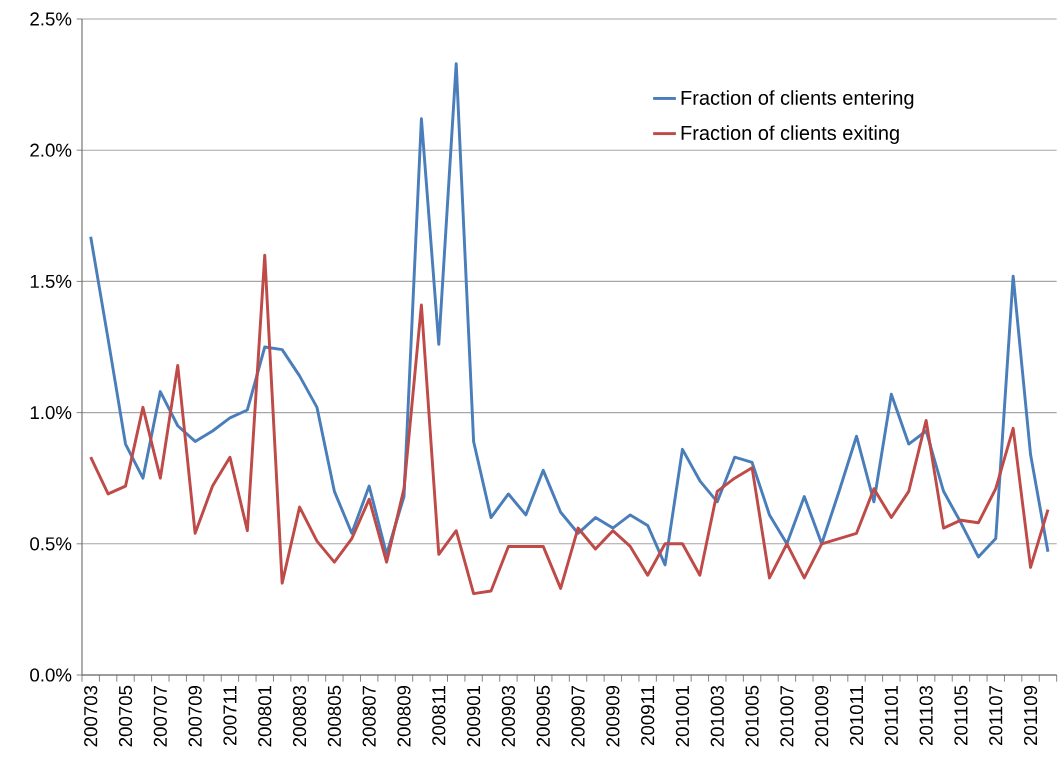  I want to click on x-tick-label: 200707, so click(160, 716).